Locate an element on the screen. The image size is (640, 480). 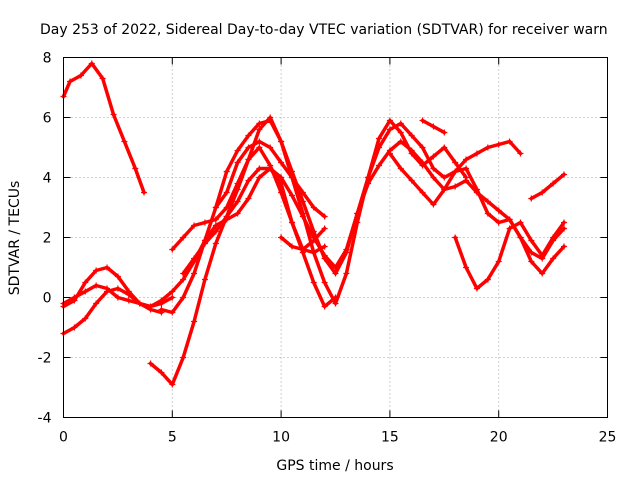
x-tick-label: 25 is located at coordinates (608, 438).